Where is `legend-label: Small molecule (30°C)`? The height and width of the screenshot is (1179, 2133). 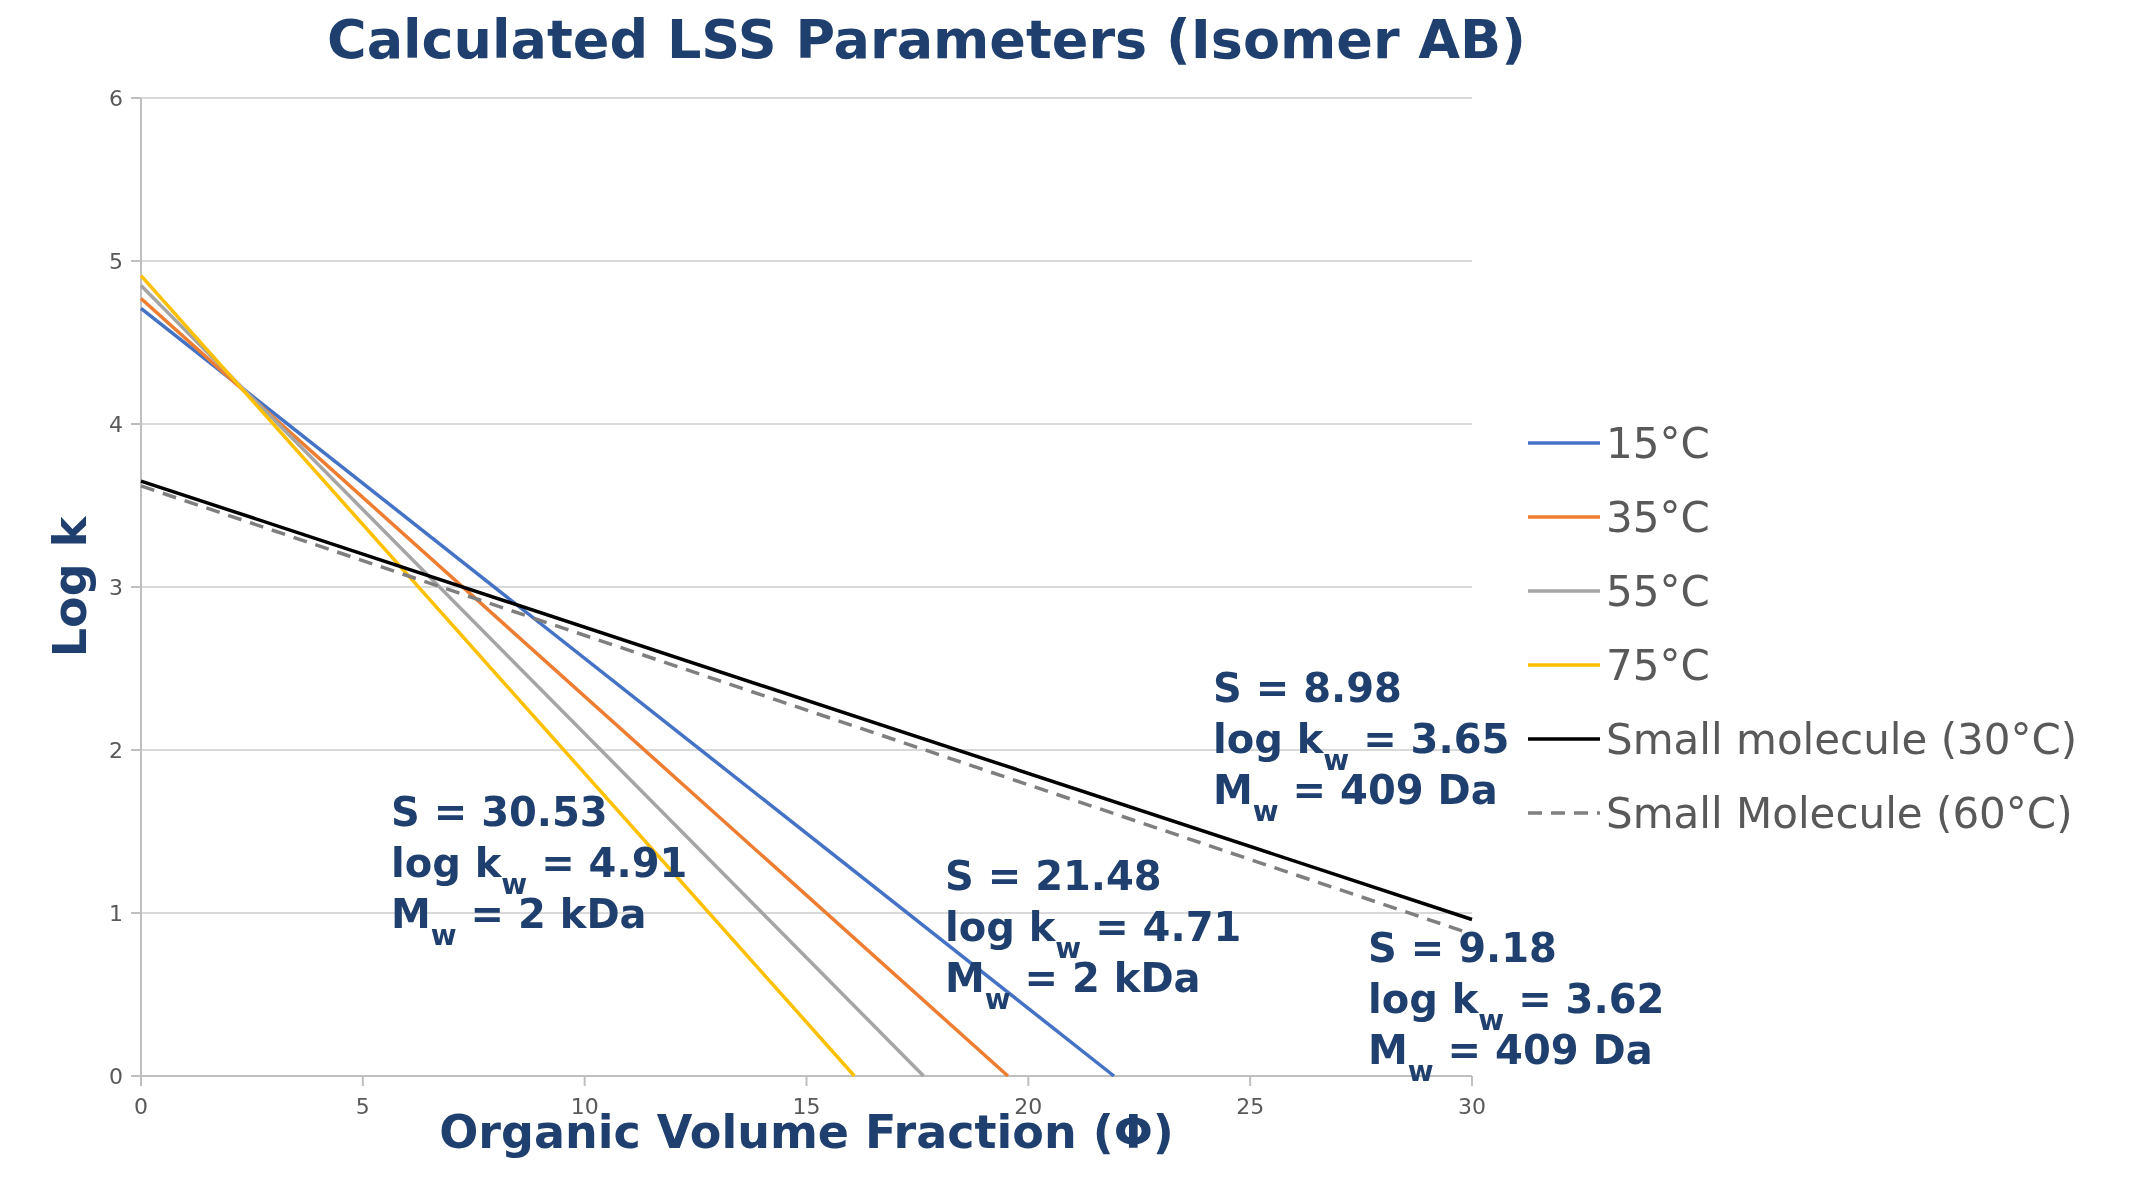
legend-label: Small molecule (30°C) is located at coordinates (1842, 739).